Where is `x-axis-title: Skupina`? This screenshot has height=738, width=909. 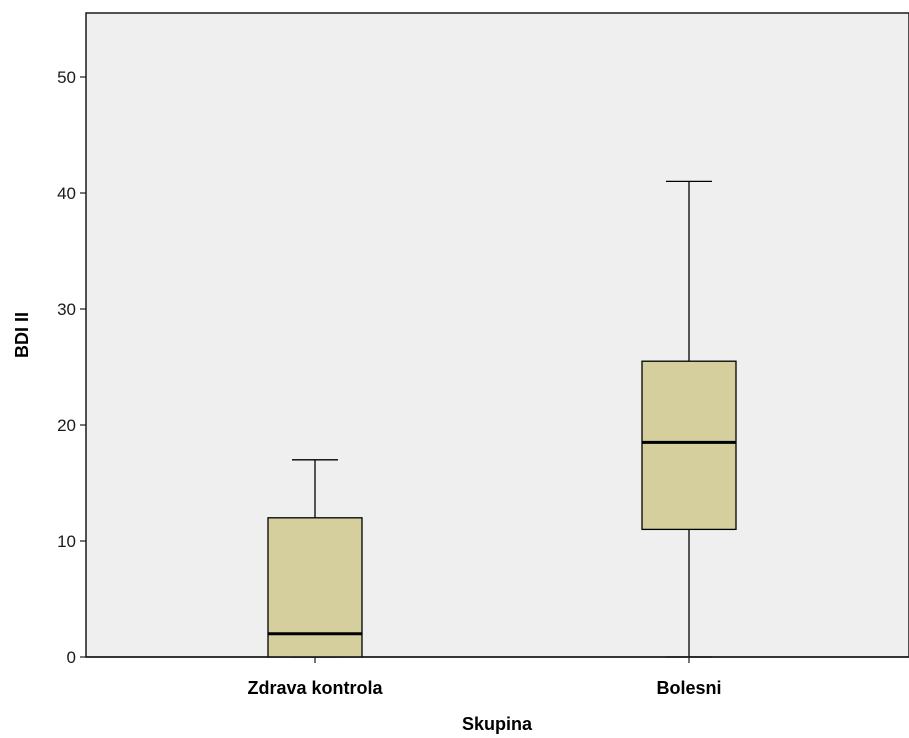
x-axis-title: Skupina is located at coordinates (497, 724).